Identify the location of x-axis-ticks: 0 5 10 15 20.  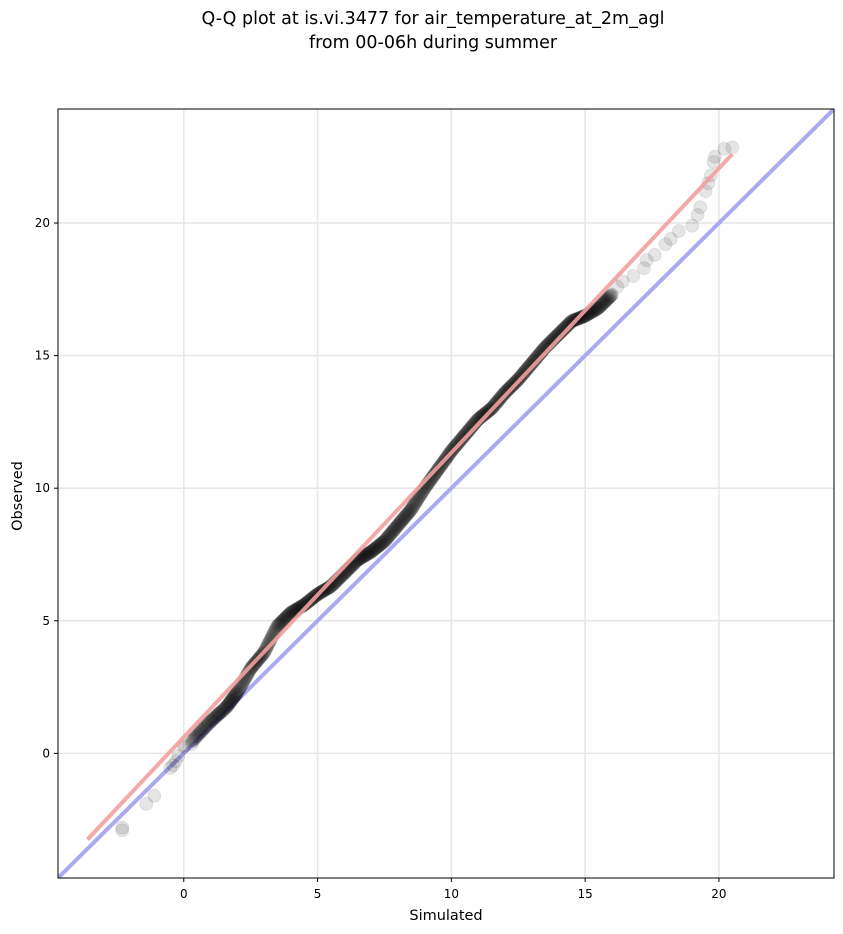
(453, 889).